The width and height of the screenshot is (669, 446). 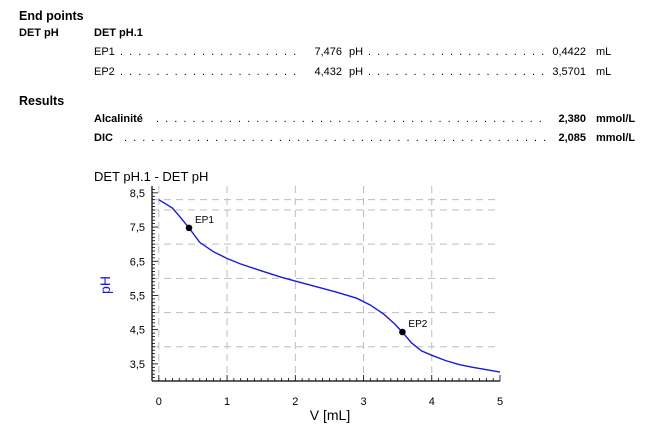 What do you see at coordinates (328, 72) in the screenshot?
I see `endpoint-ph-value: 4,432` at bounding box center [328, 72].